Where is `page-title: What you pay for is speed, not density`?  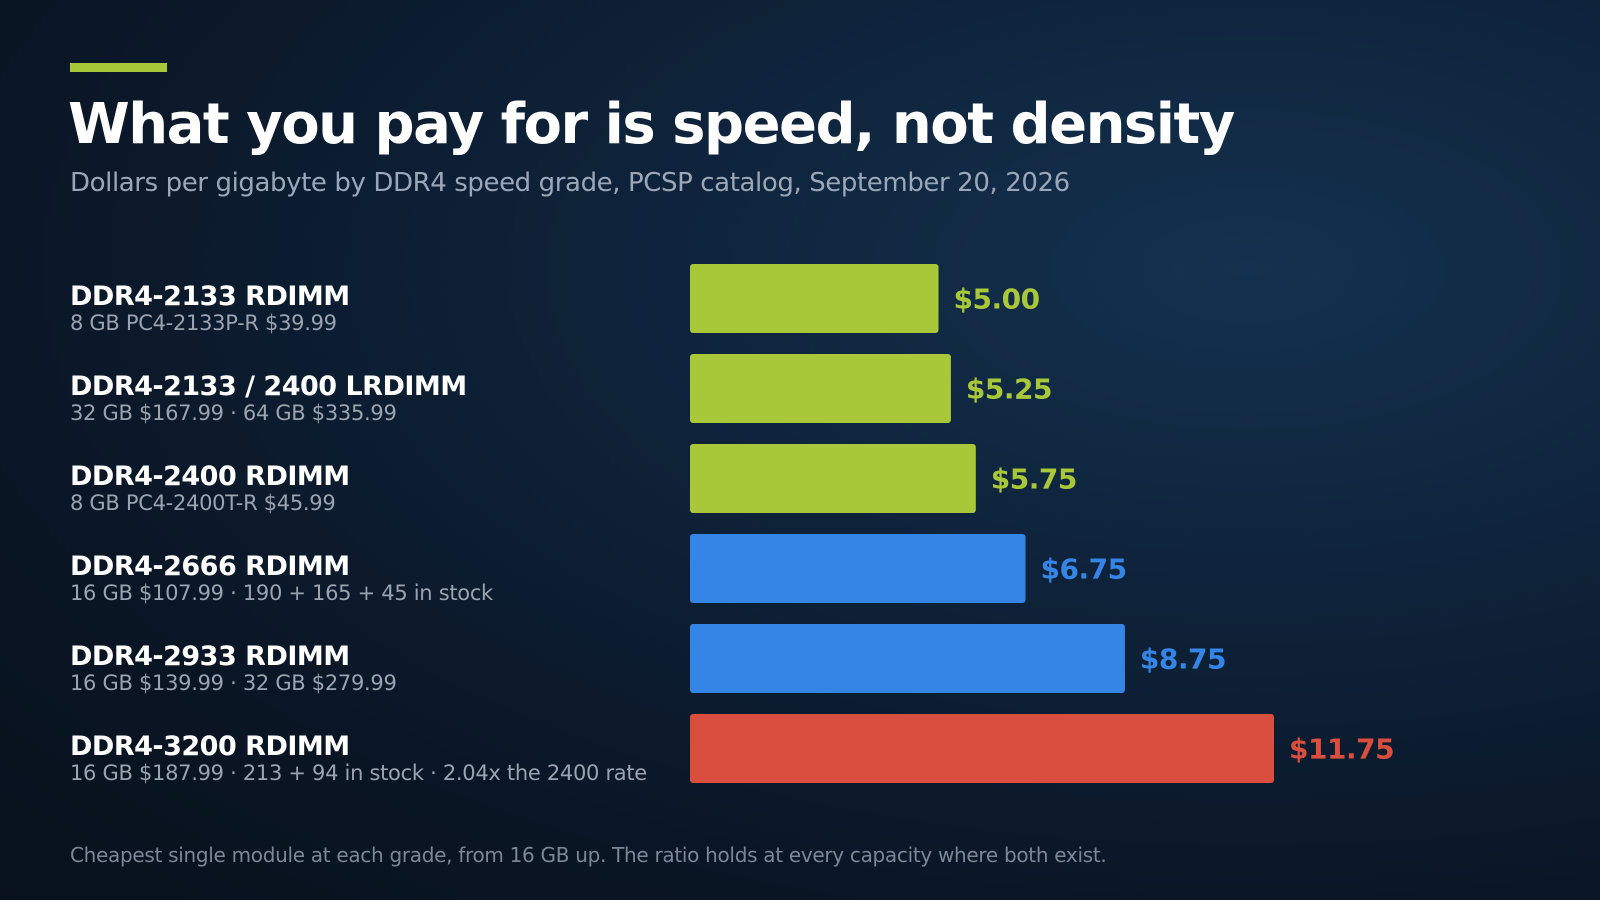 page-title: What you pay for is speed, not density is located at coordinates (651, 124).